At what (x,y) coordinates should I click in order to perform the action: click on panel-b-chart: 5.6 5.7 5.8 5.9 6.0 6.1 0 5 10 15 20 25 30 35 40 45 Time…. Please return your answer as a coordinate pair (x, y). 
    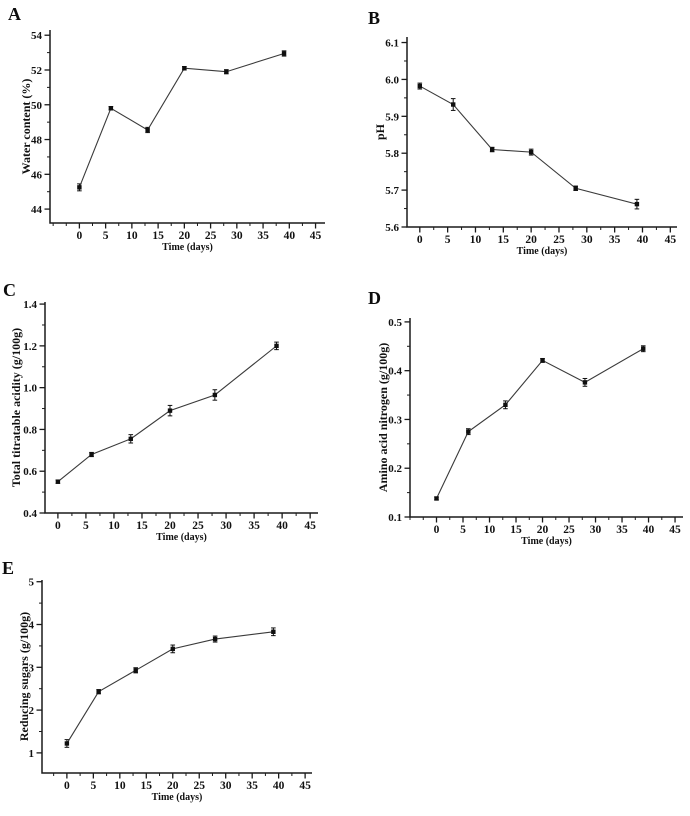
    Looking at the image, I should click on (525, 147).